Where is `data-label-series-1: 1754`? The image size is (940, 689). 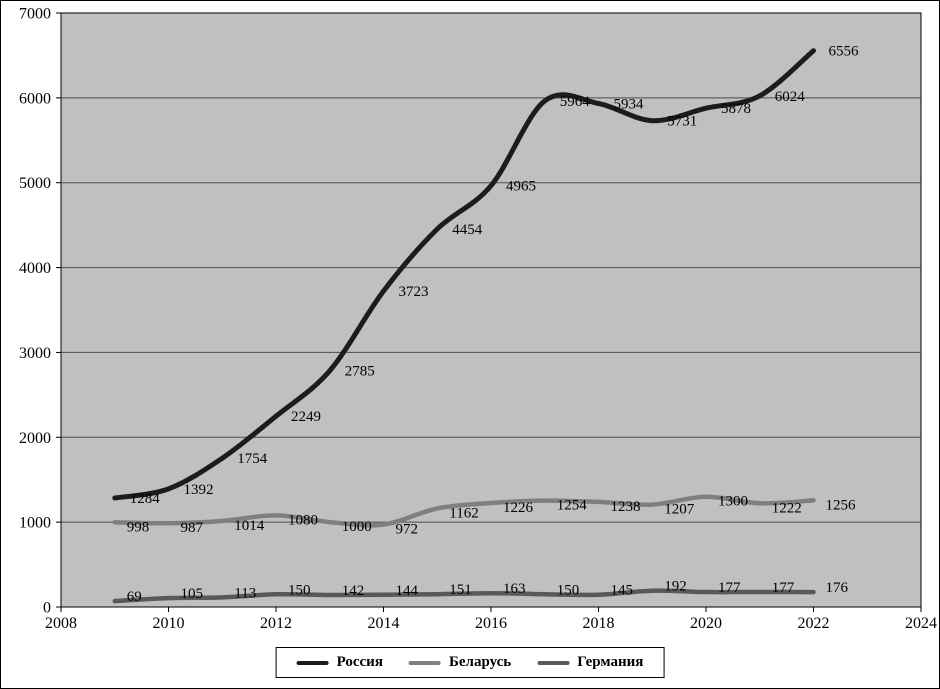 data-label-series-1: 1754 is located at coordinates (252, 459).